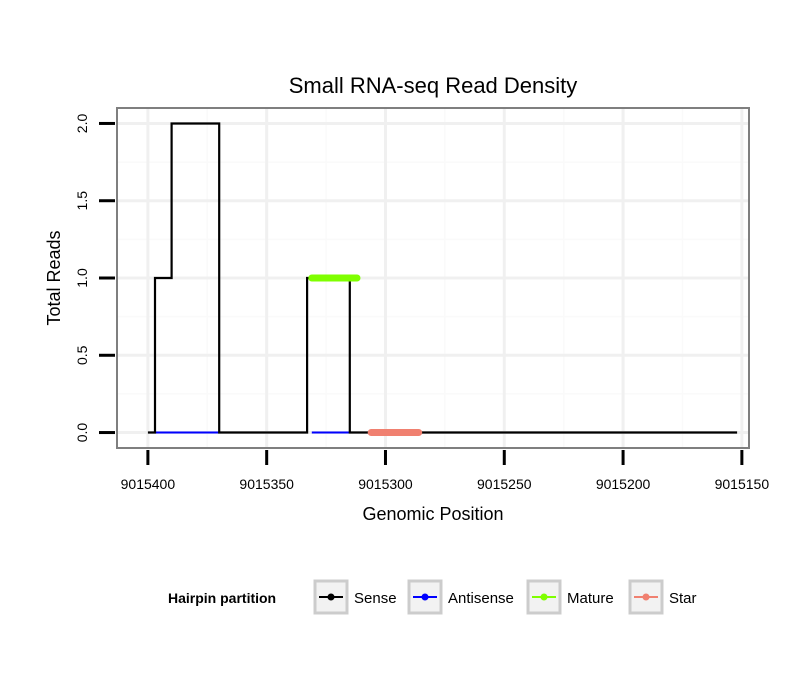 This screenshot has height=690, width=810. Describe the element at coordinates (82, 433) in the screenshot. I see `y-tick-label: 0.0` at that location.